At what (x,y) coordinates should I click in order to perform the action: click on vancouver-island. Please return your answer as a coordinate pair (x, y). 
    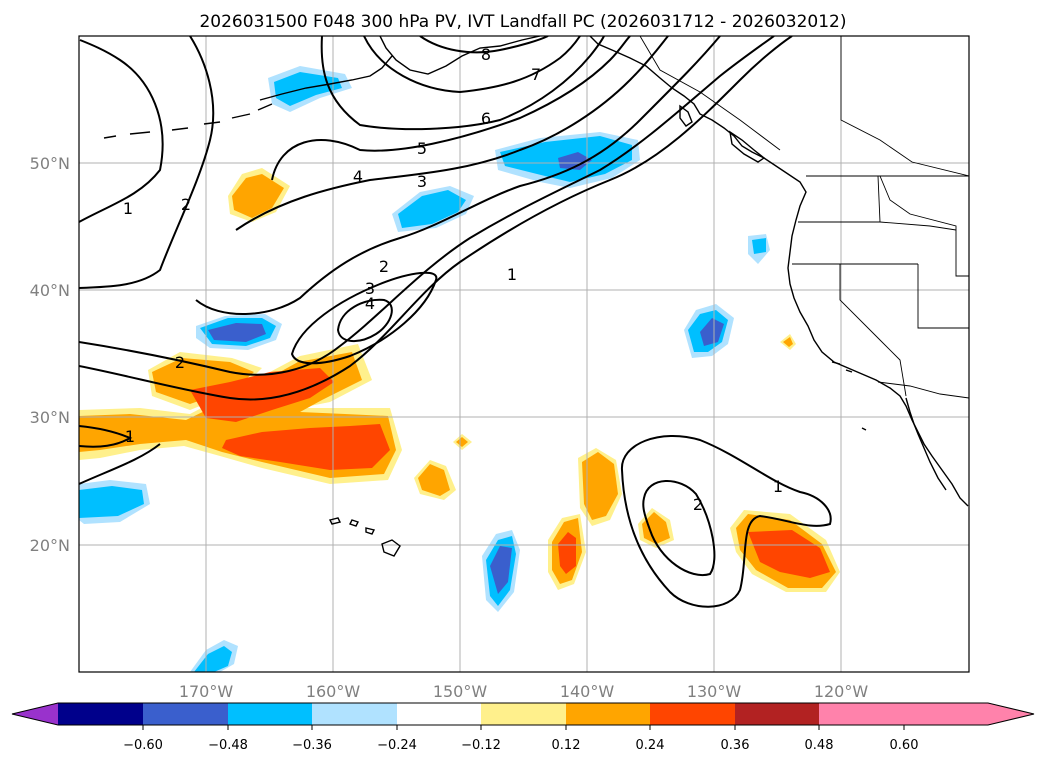
    Looking at the image, I should click on (747, 146).